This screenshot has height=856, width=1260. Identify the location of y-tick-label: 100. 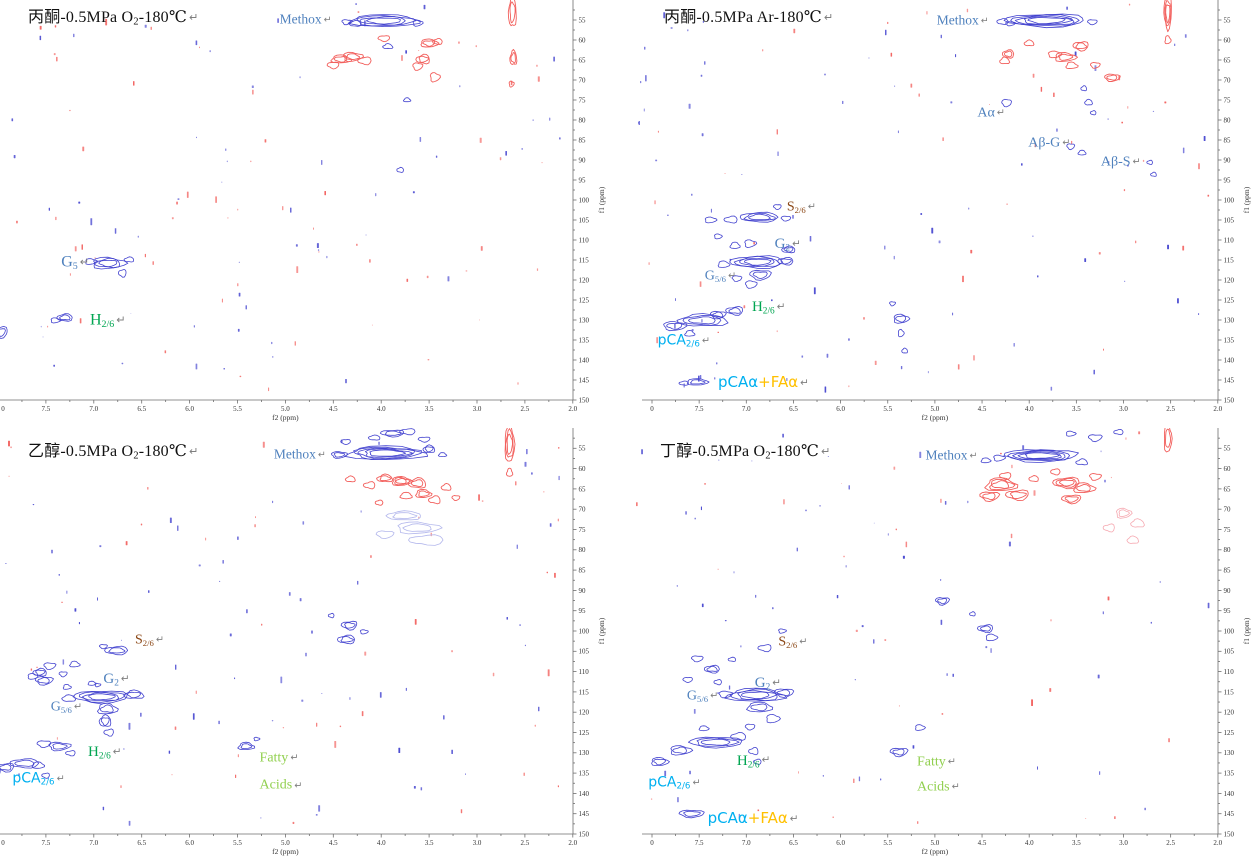
(1229, 200).